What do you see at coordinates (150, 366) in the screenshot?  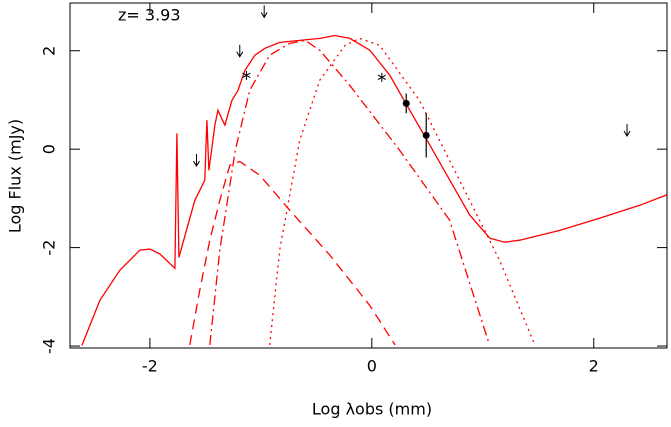 I see `x-tick-label: -2` at bounding box center [150, 366].